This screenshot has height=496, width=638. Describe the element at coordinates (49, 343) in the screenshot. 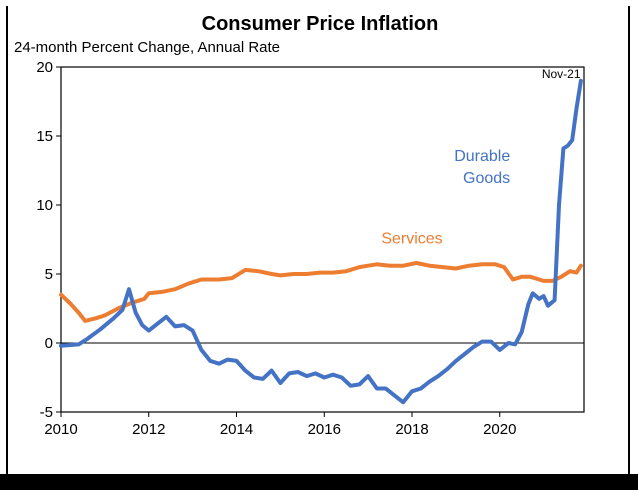

I see `y-tick-label: 0` at that location.